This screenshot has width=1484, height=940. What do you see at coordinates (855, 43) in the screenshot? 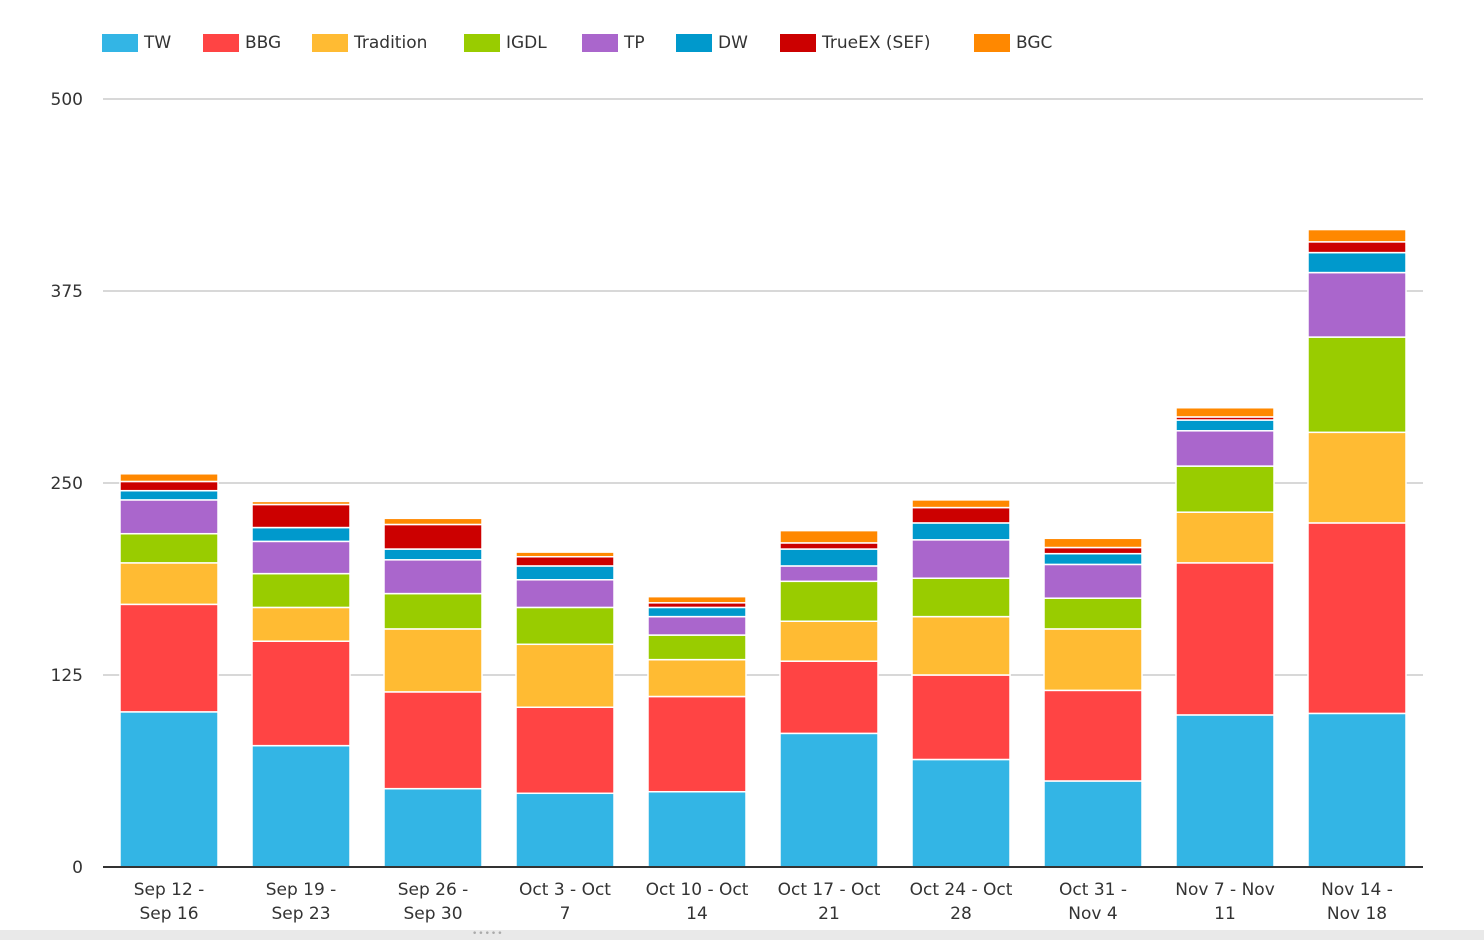
I see `legend-item-trueex-sef: TrueEX (SEF)` at bounding box center [855, 43].